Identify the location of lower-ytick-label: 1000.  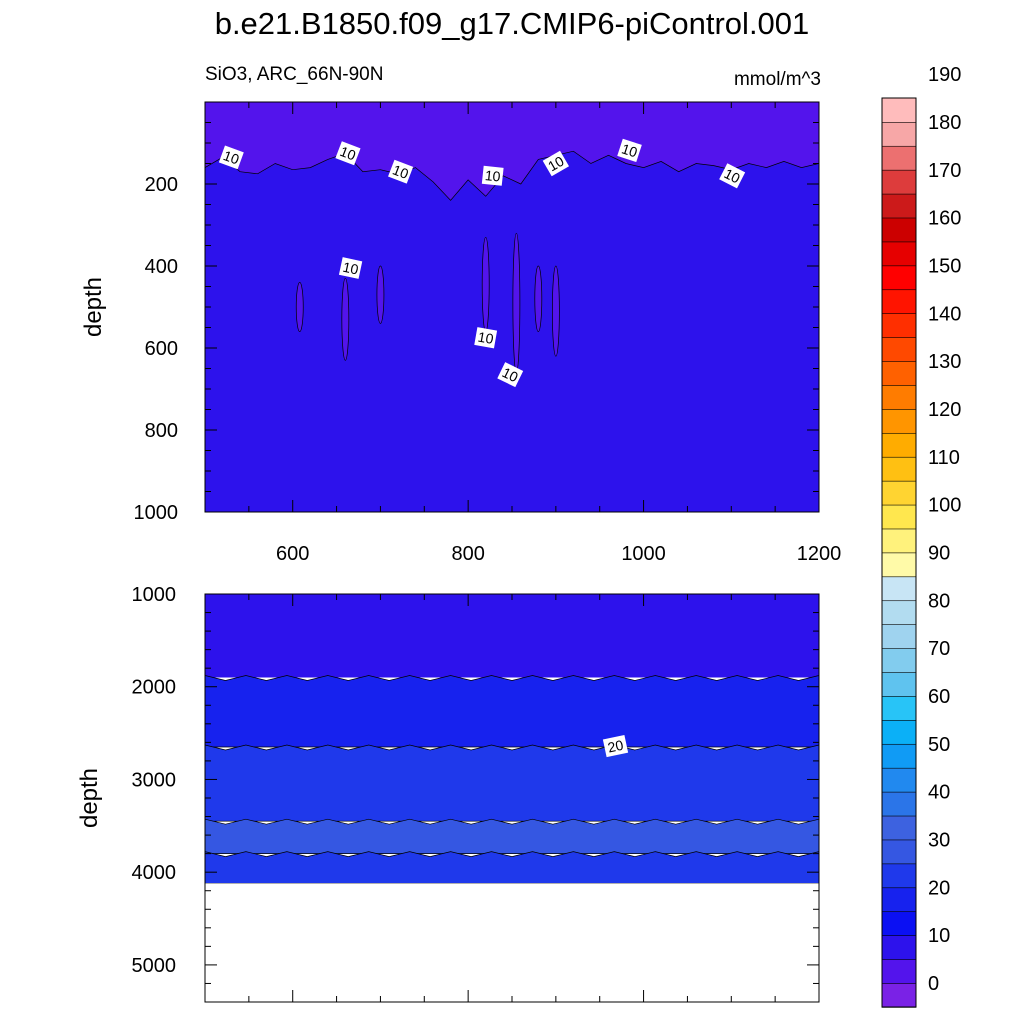
(154, 595).